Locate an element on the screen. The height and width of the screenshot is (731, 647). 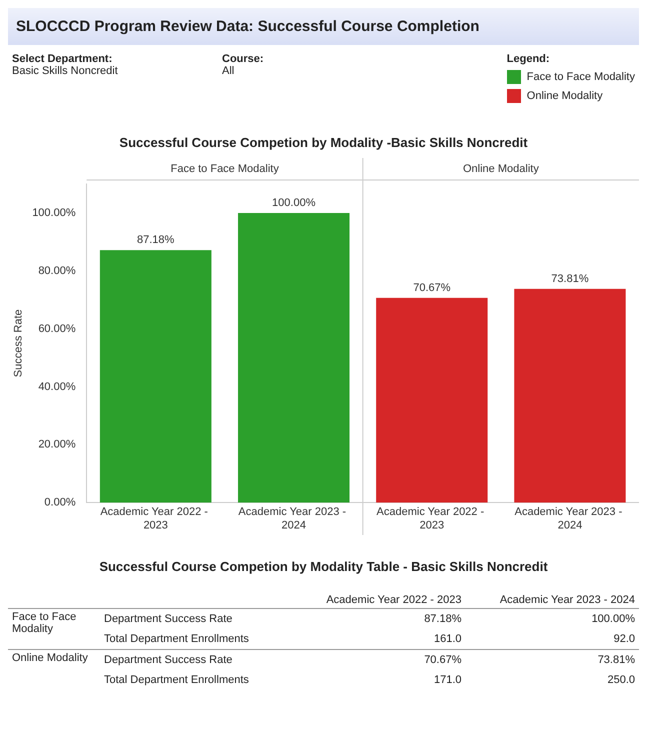
text: SLOCCCD Program Review Data: Successful Course Completion is located at coordinates (323, 26).